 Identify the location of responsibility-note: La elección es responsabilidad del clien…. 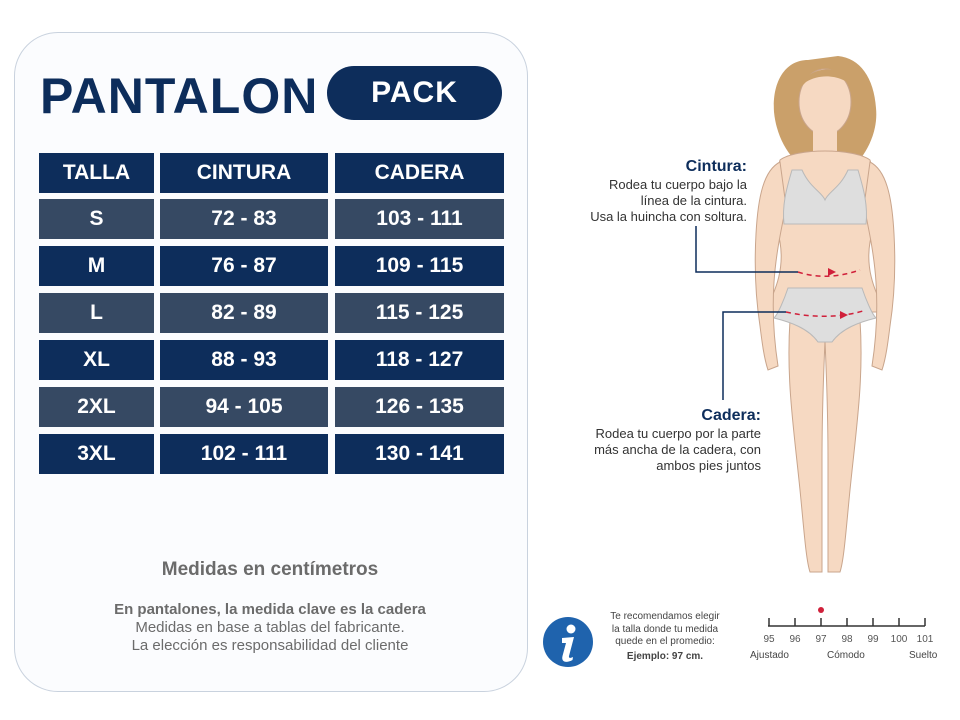
(270, 645).